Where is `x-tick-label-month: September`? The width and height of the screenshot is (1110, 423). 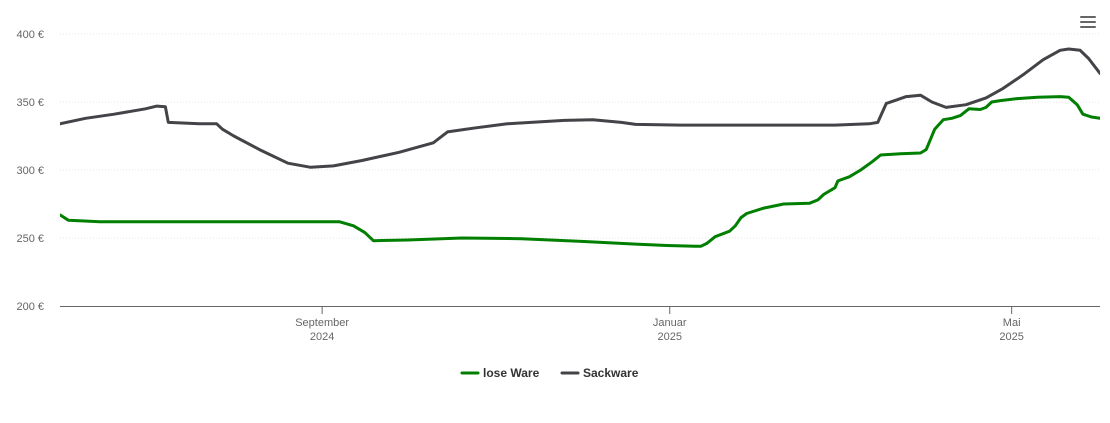 x-tick-label-month: September is located at coordinates (322, 323).